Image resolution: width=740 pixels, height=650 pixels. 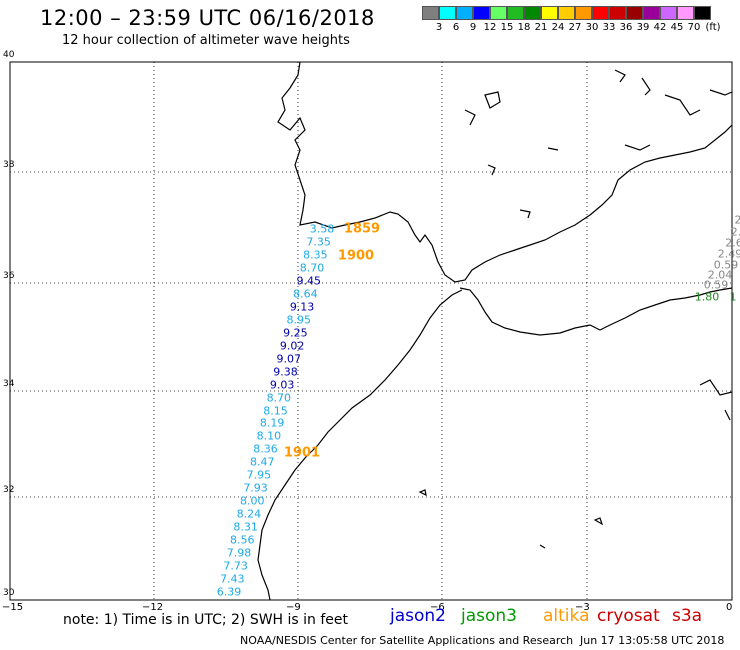 I want to click on time-label: 1900, so click(x=356, y=256).